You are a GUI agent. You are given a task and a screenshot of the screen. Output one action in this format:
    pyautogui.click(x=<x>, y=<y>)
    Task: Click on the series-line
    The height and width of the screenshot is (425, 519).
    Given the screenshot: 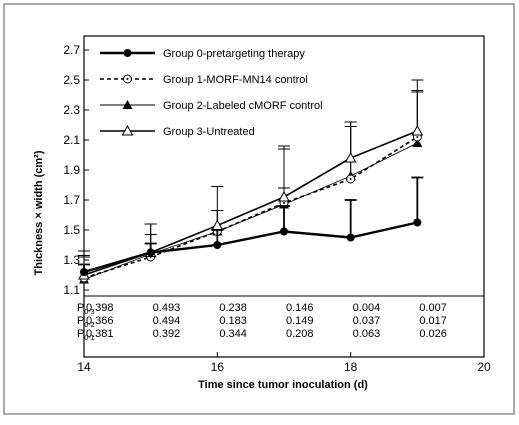 What is the action you would take?
    pyautogui.click(x=250, y=247)
    